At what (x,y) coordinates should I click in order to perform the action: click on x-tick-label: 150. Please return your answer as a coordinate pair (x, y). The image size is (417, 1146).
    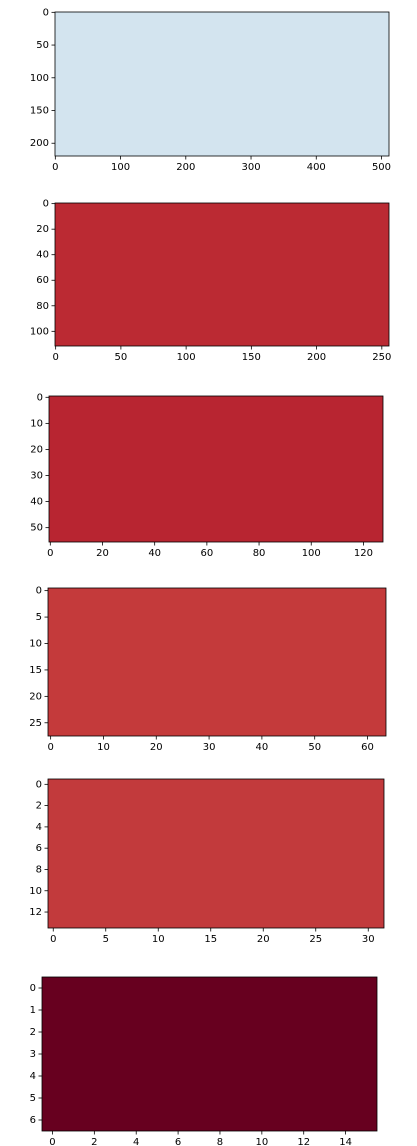
    Looking at the image, I should click on (251, 357).